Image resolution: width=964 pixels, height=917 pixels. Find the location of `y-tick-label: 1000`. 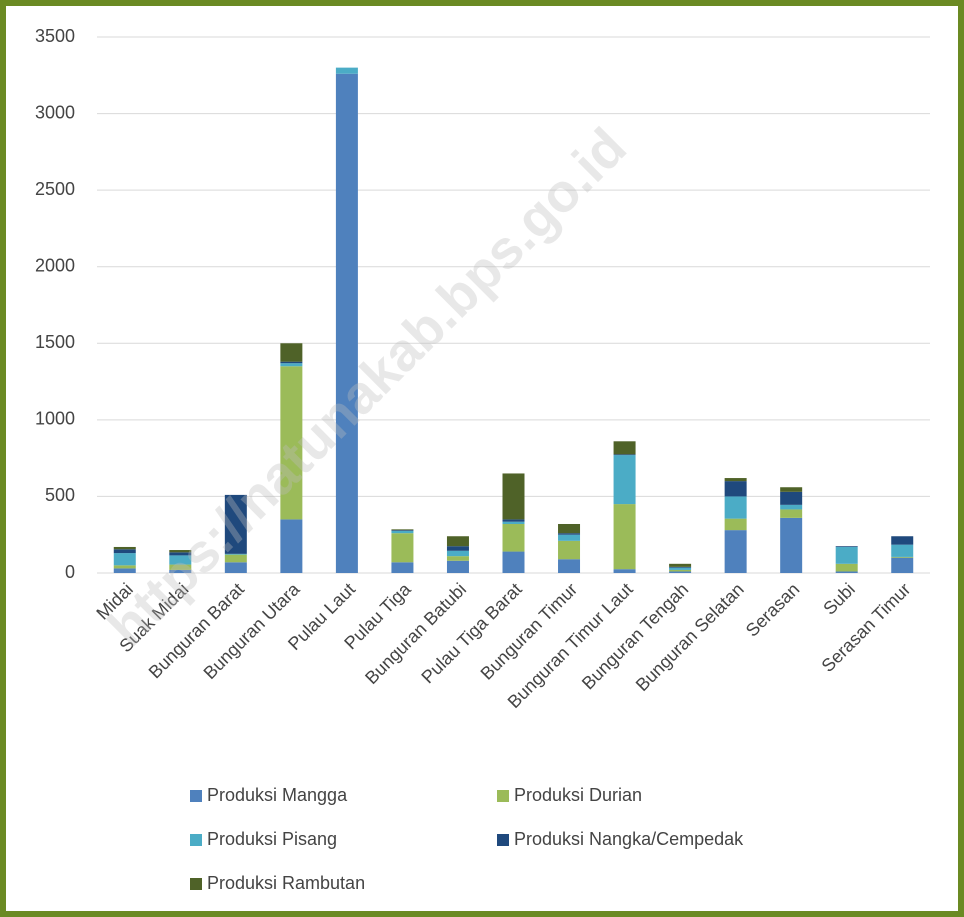

y-tick-label: 1000 is located at coordinates (55, 419).